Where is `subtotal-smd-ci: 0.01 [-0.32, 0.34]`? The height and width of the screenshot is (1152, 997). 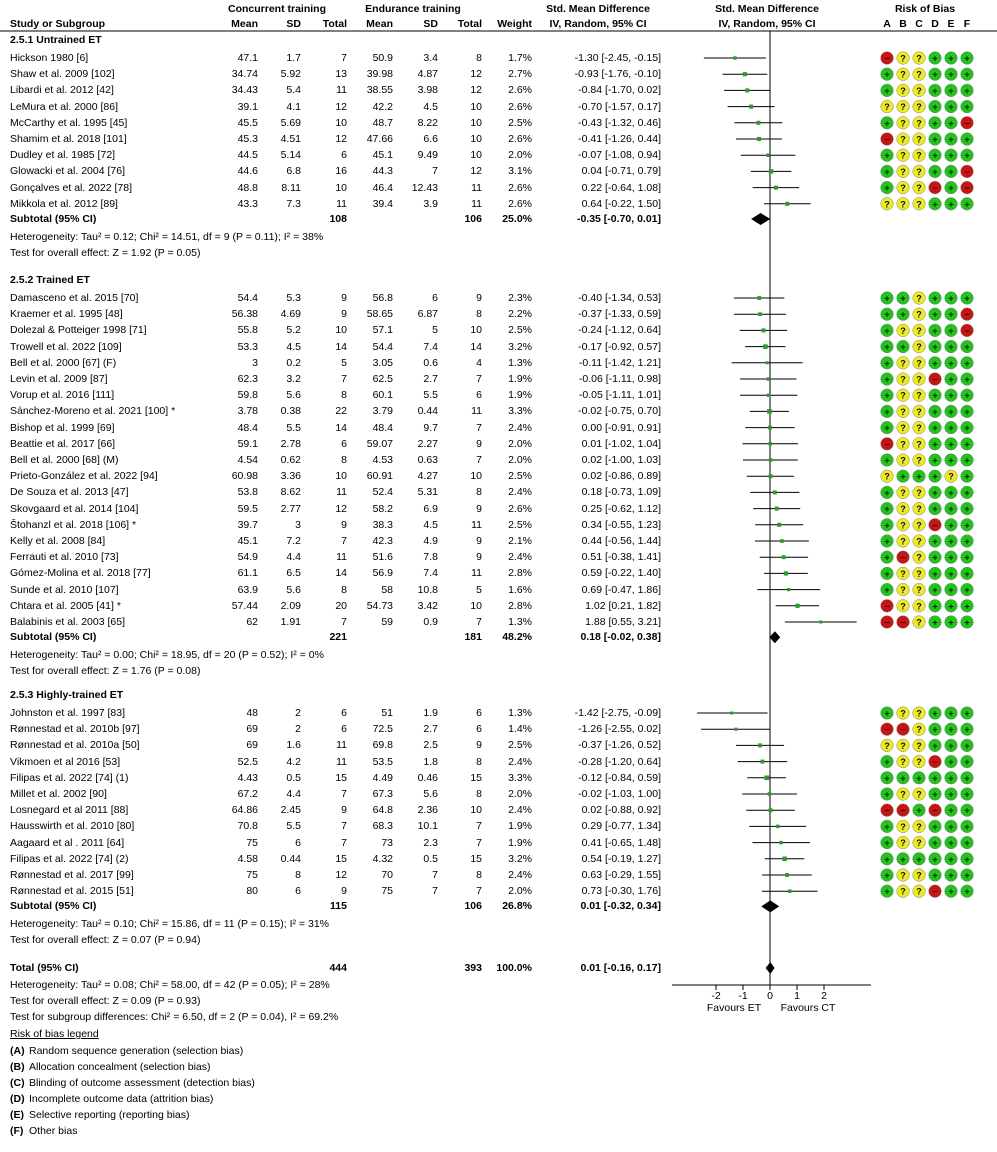
subtotal-smd-ci: 0.01 [-0.32, 0.34] is located at coordinates (620, 906).